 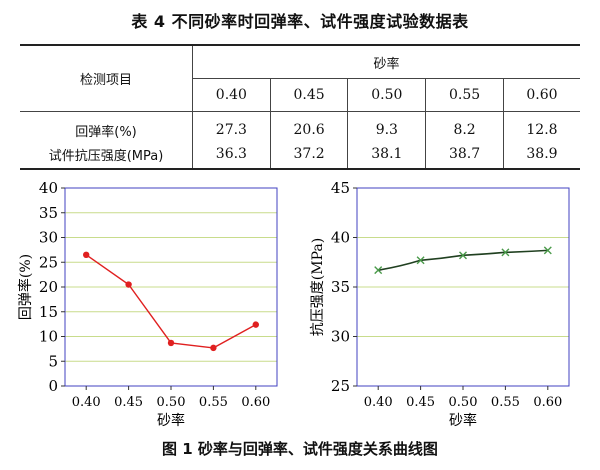 I want to click on row-label: 试件抗压强度(MPa), so click(x=106, y=156).